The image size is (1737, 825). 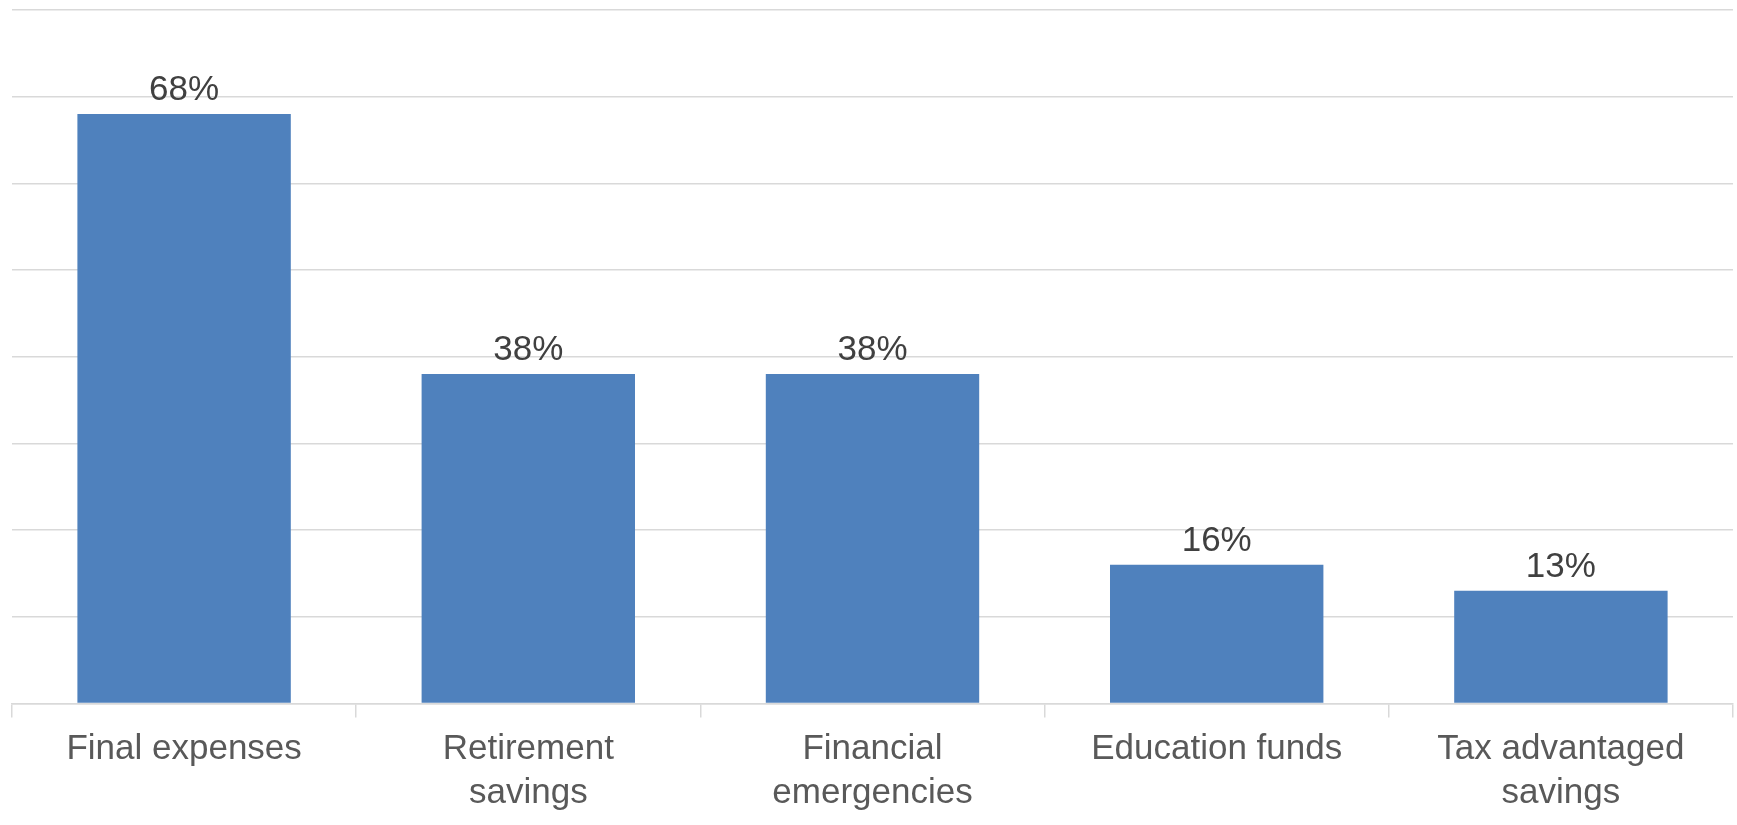 What do you see at coordinates (872, 768) in the screenshot?
I see `x-tick-label: Financial emergencies` at bounding box center [872, 768].